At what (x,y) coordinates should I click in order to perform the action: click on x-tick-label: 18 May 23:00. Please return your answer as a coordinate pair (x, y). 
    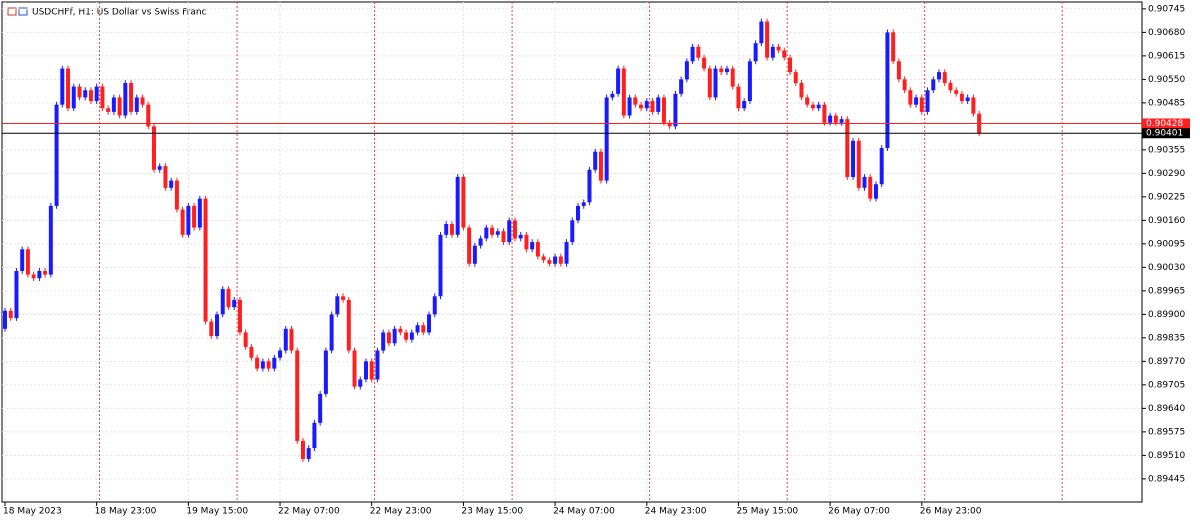
    Looking at the image, I should click on (126, 512).